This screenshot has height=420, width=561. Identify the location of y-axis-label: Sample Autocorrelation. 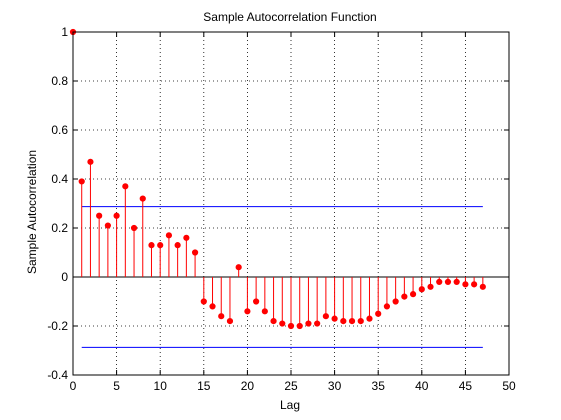
(32, 212).